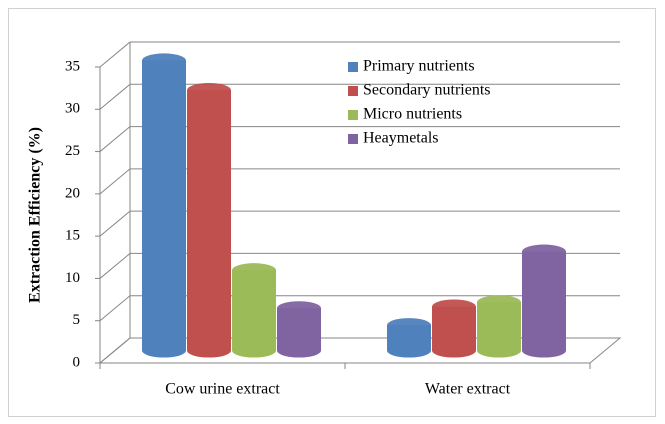 This screenshot has height=424, width=665. What do you see at coordinates (222, 389) in the screenshot?
I see `x-tick-label: Cow urine extract` at bounding box center [222, 389].